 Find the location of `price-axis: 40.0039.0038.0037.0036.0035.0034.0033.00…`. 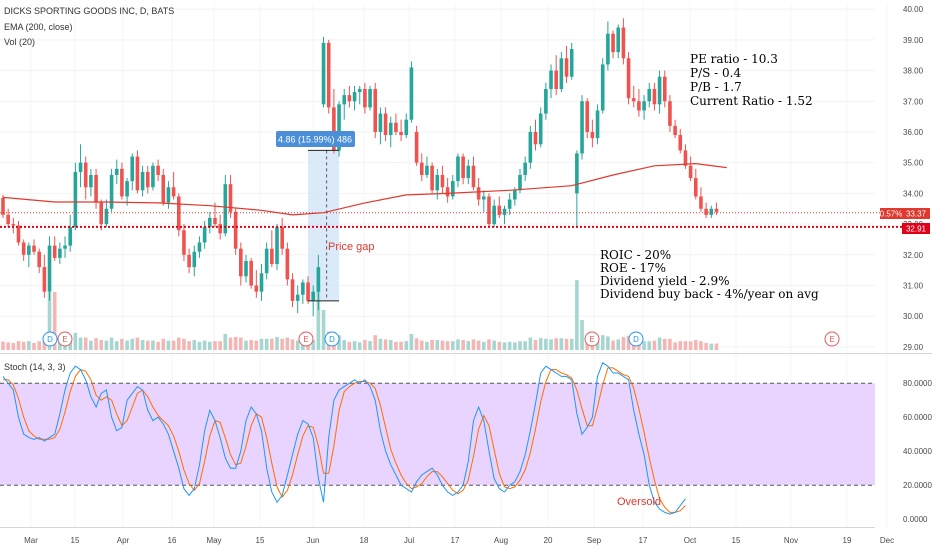

price-axis: 40.0039.0038.0037.0036.0035.0034.0033.00… is located at coordinates (913, 178).